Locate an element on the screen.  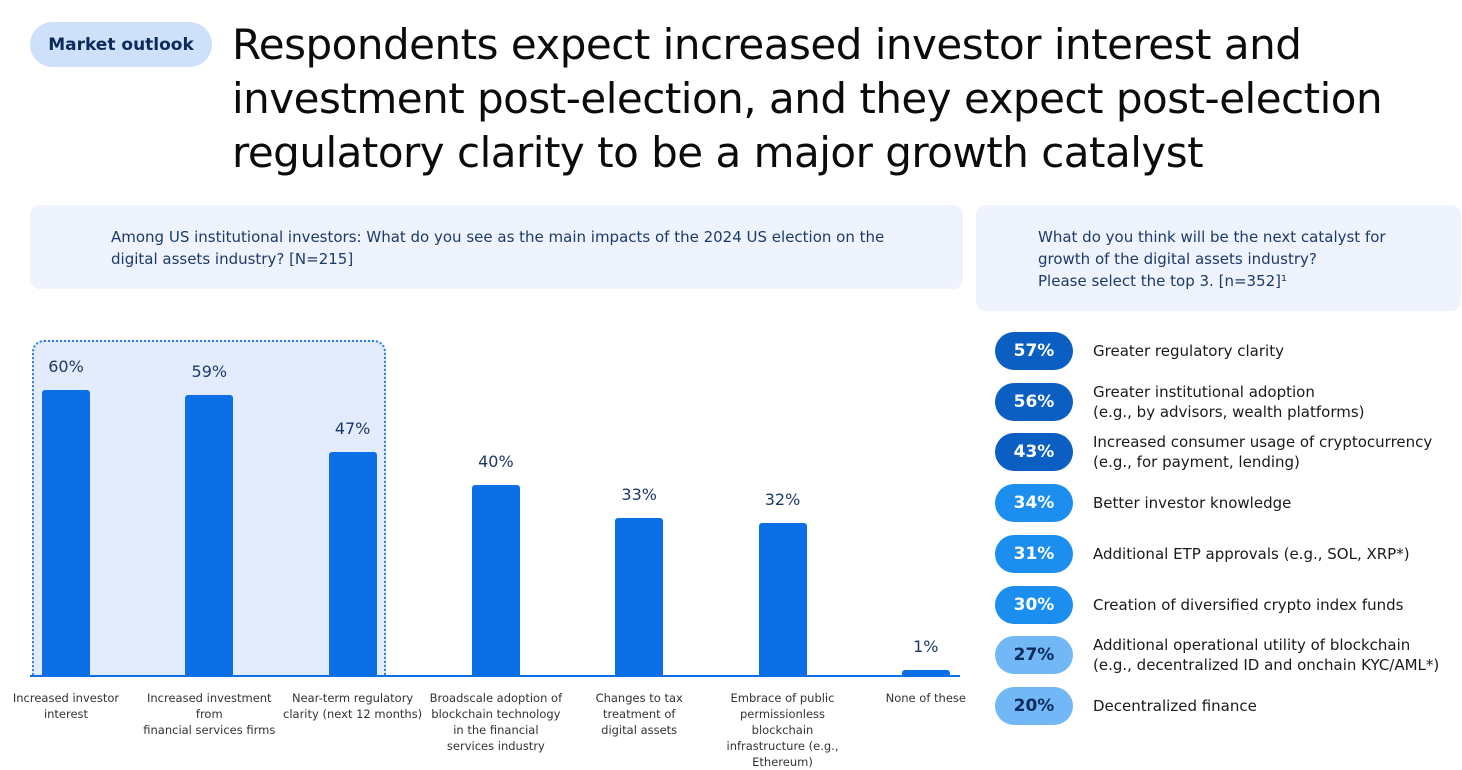
item-label: Decentralized finance is located at coordinates (1175, 705).